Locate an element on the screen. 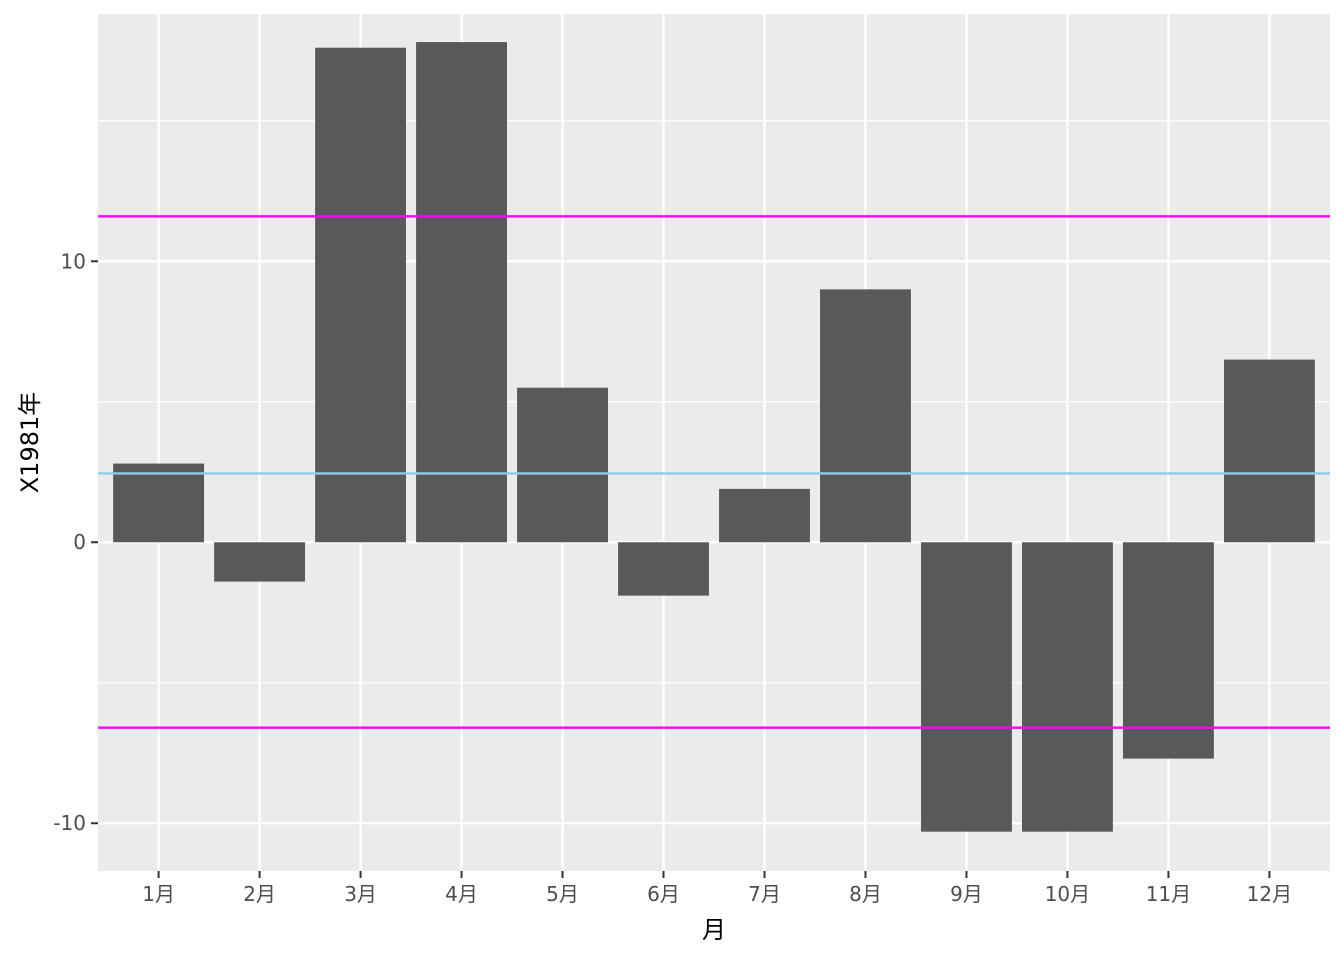 The height and width of the screenshot is (960, 1344). x-tick-label: 10月 is located at coordinates (1067, 894).